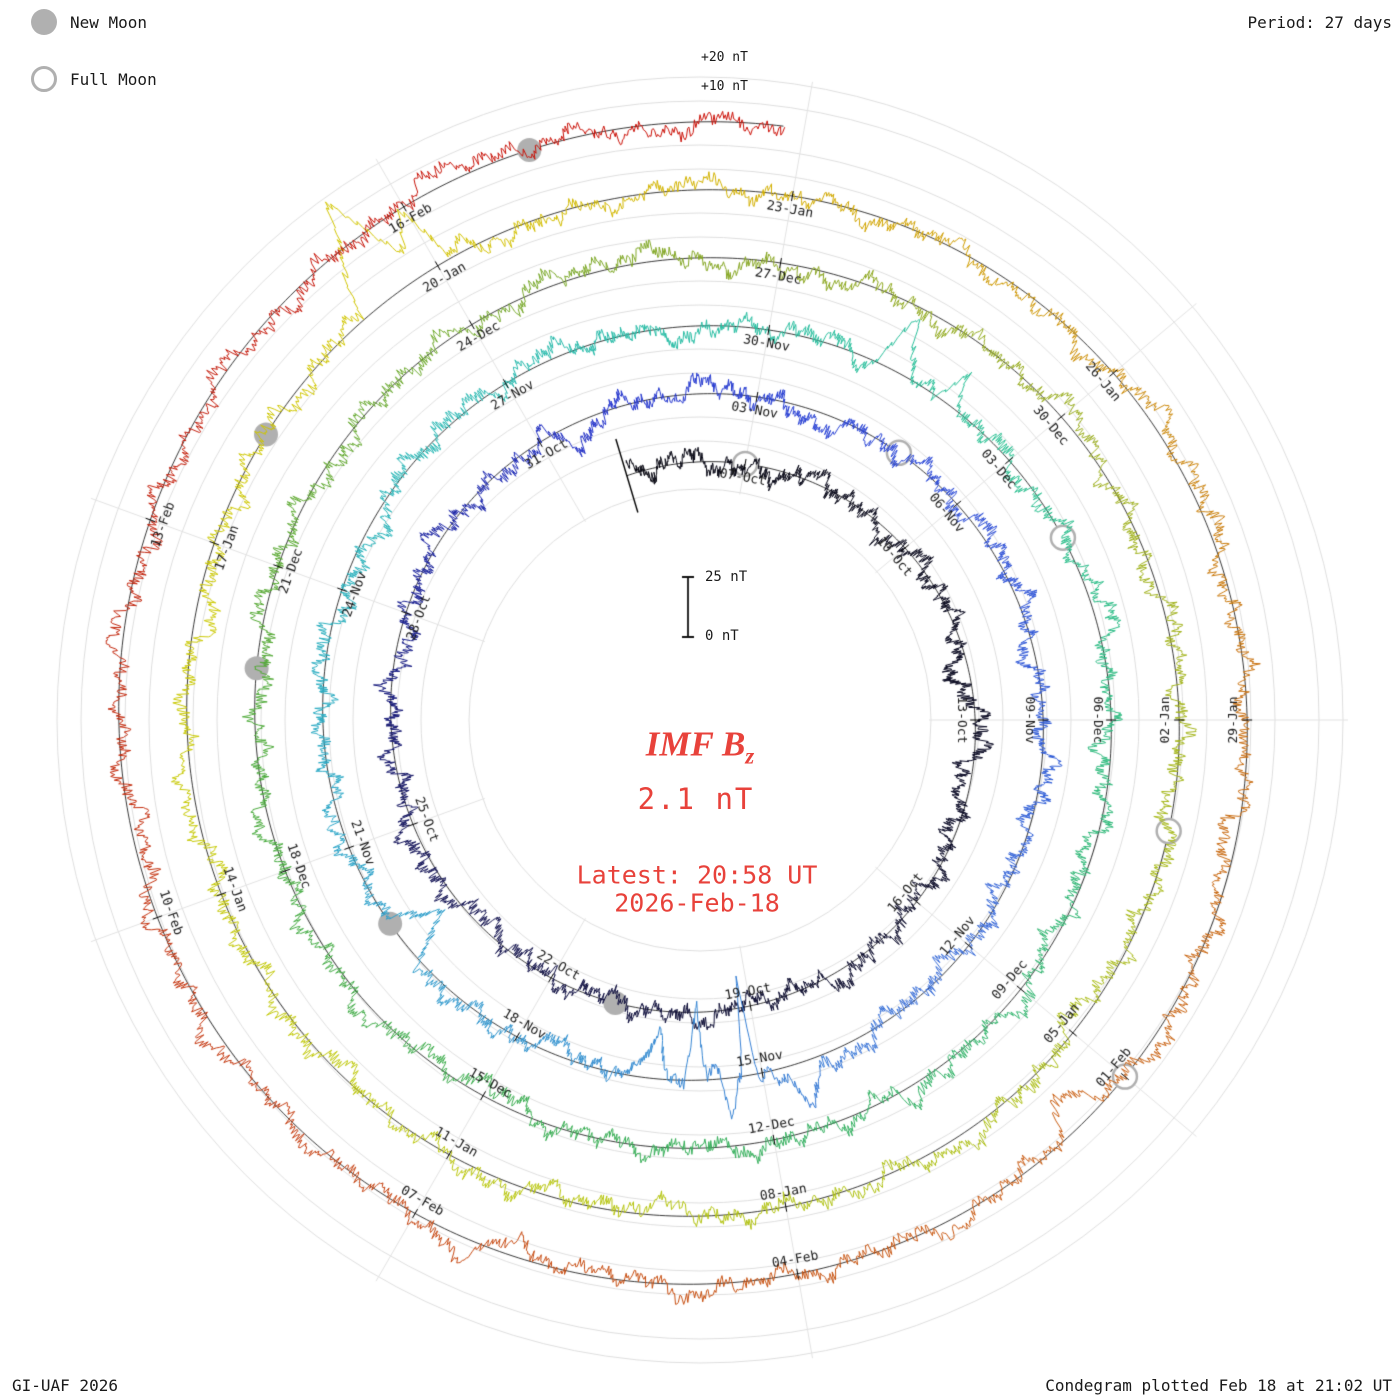 The height and width of the screenshot is (1400, 1400). I want to click on center-latest-time: Latest: 20:58 UT, so click(697, 875).